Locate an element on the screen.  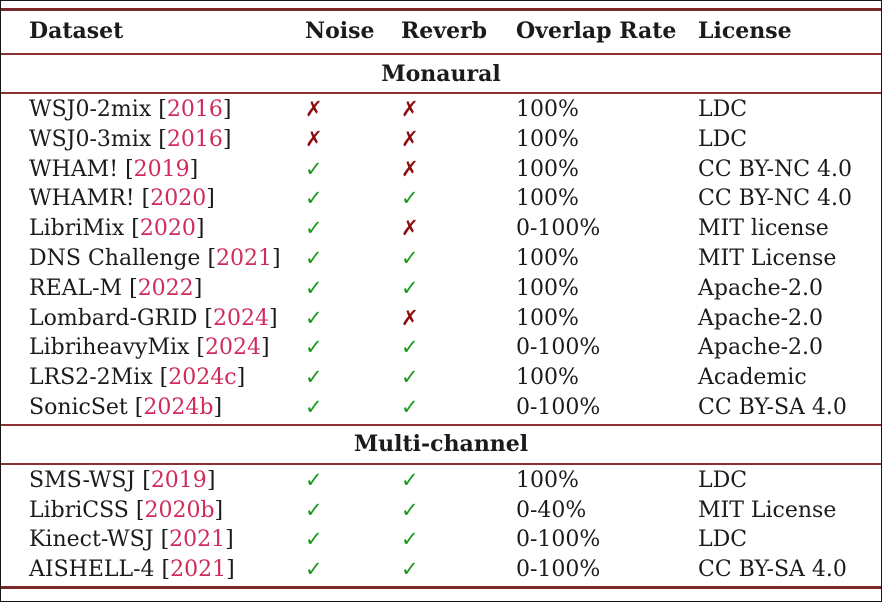
dataset-cell: Kinect-WSJ [2021] is located at coordinates (167, 540).